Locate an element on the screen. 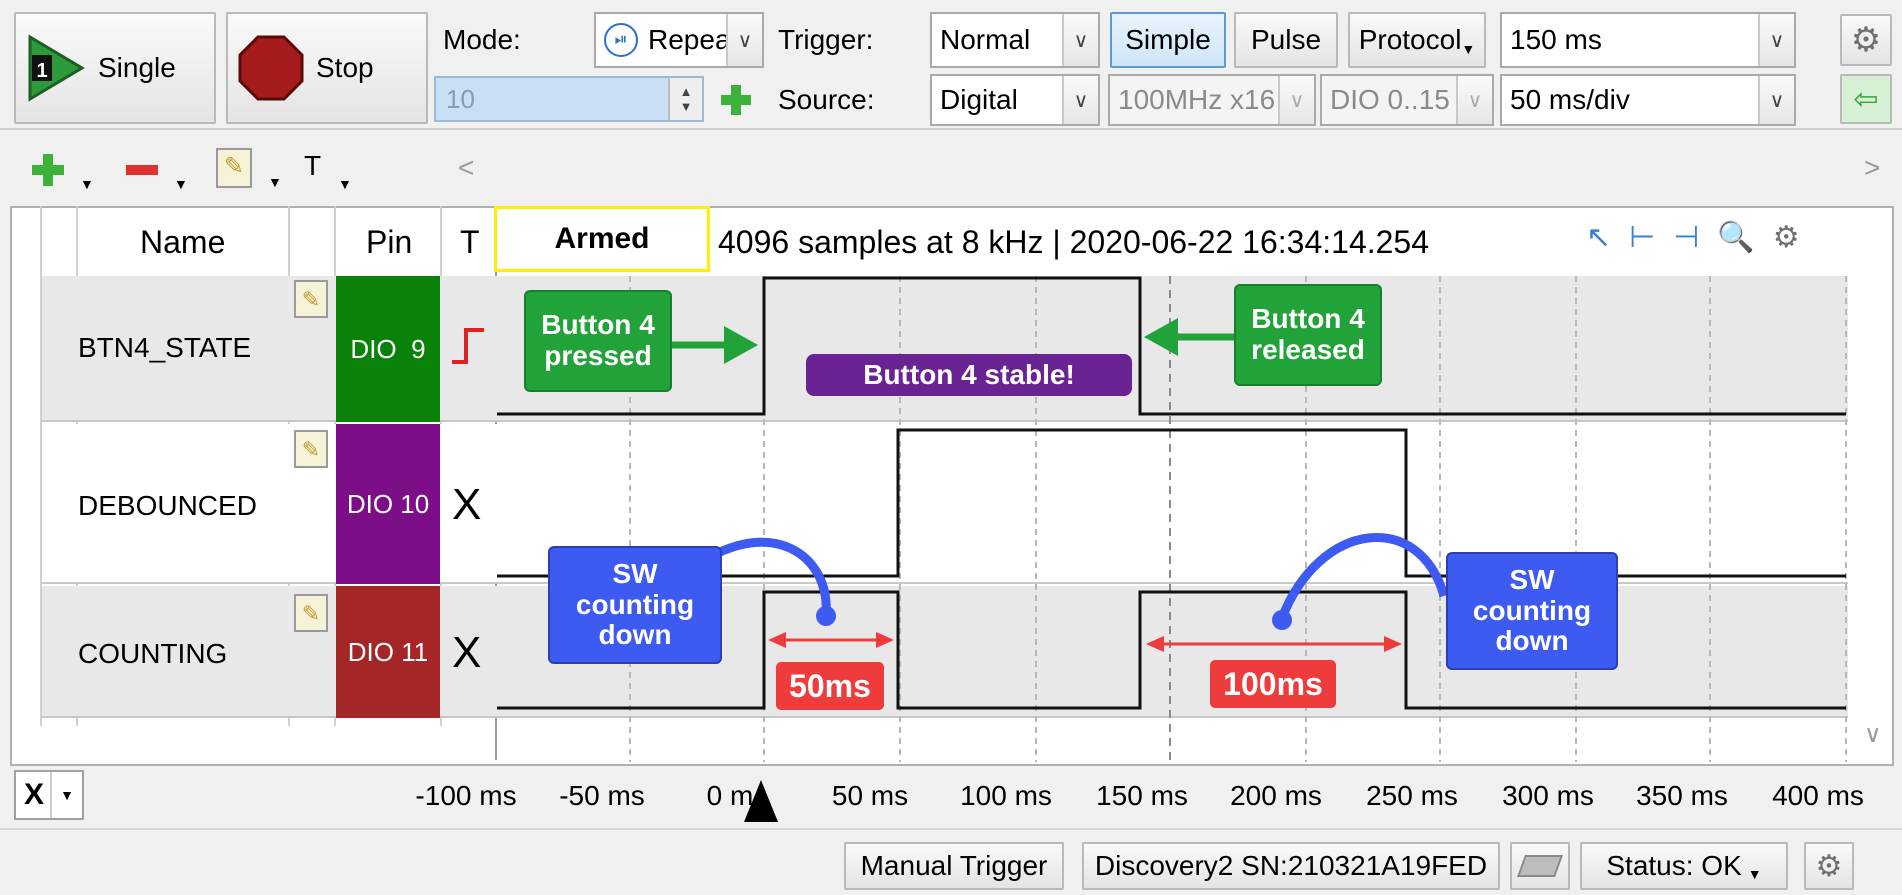 The height and width of the screenshot is (895, 1902). wave-counting is located at coordinates (1171, 650).